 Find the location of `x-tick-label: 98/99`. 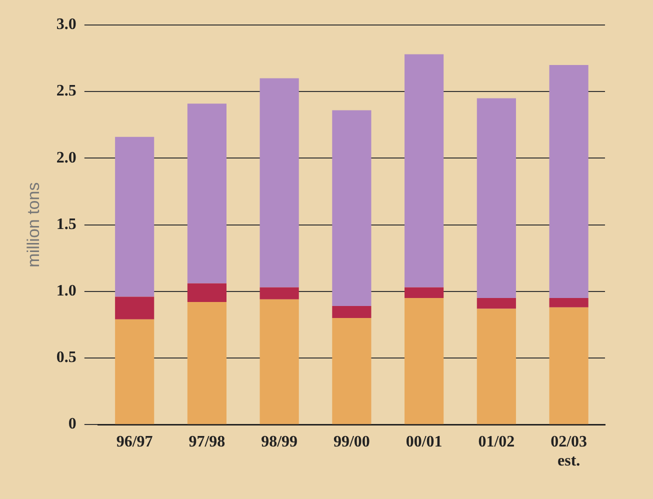

x-tick-label: 98/99 is located at coordinates (279, 441).